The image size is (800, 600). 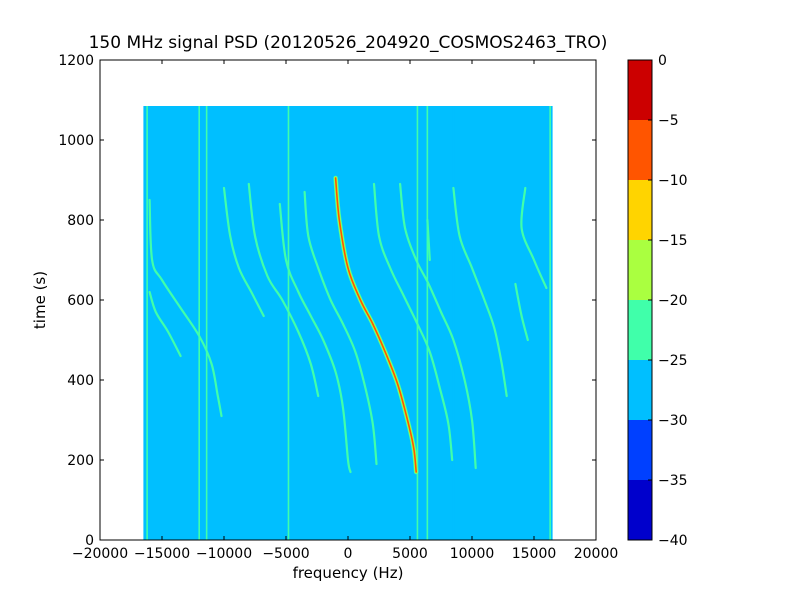 I want to click on x-tick-label: 10000, so click(x=472, y=554).